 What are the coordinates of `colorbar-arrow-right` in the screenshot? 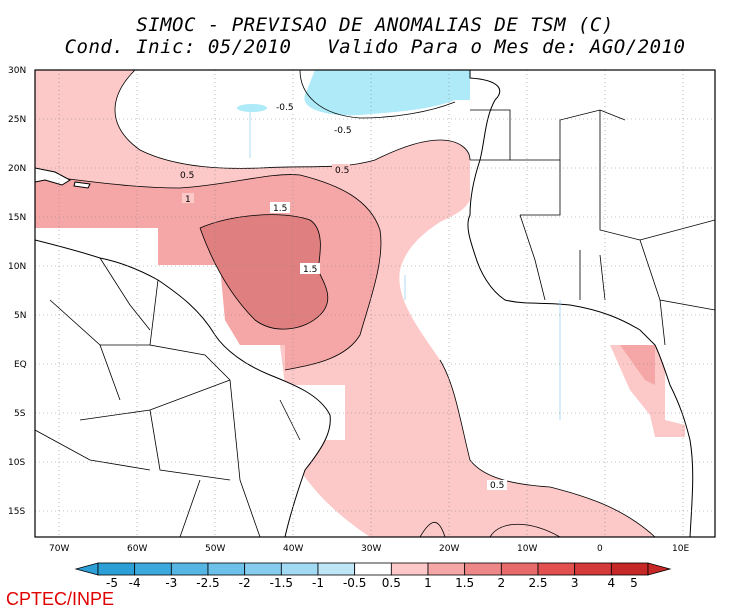 It's located at (659, 569).